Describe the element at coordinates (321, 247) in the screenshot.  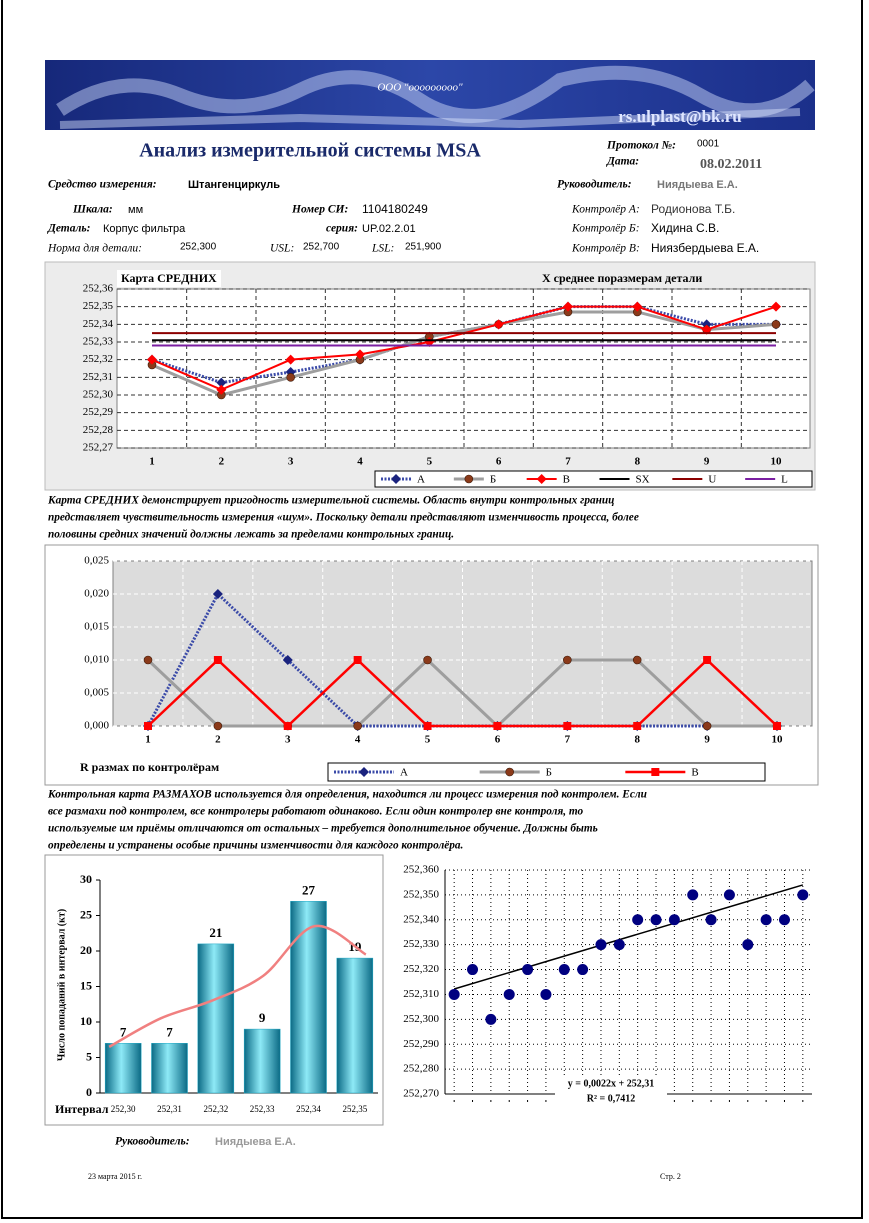
I see `field-value: 252,700` at that location.